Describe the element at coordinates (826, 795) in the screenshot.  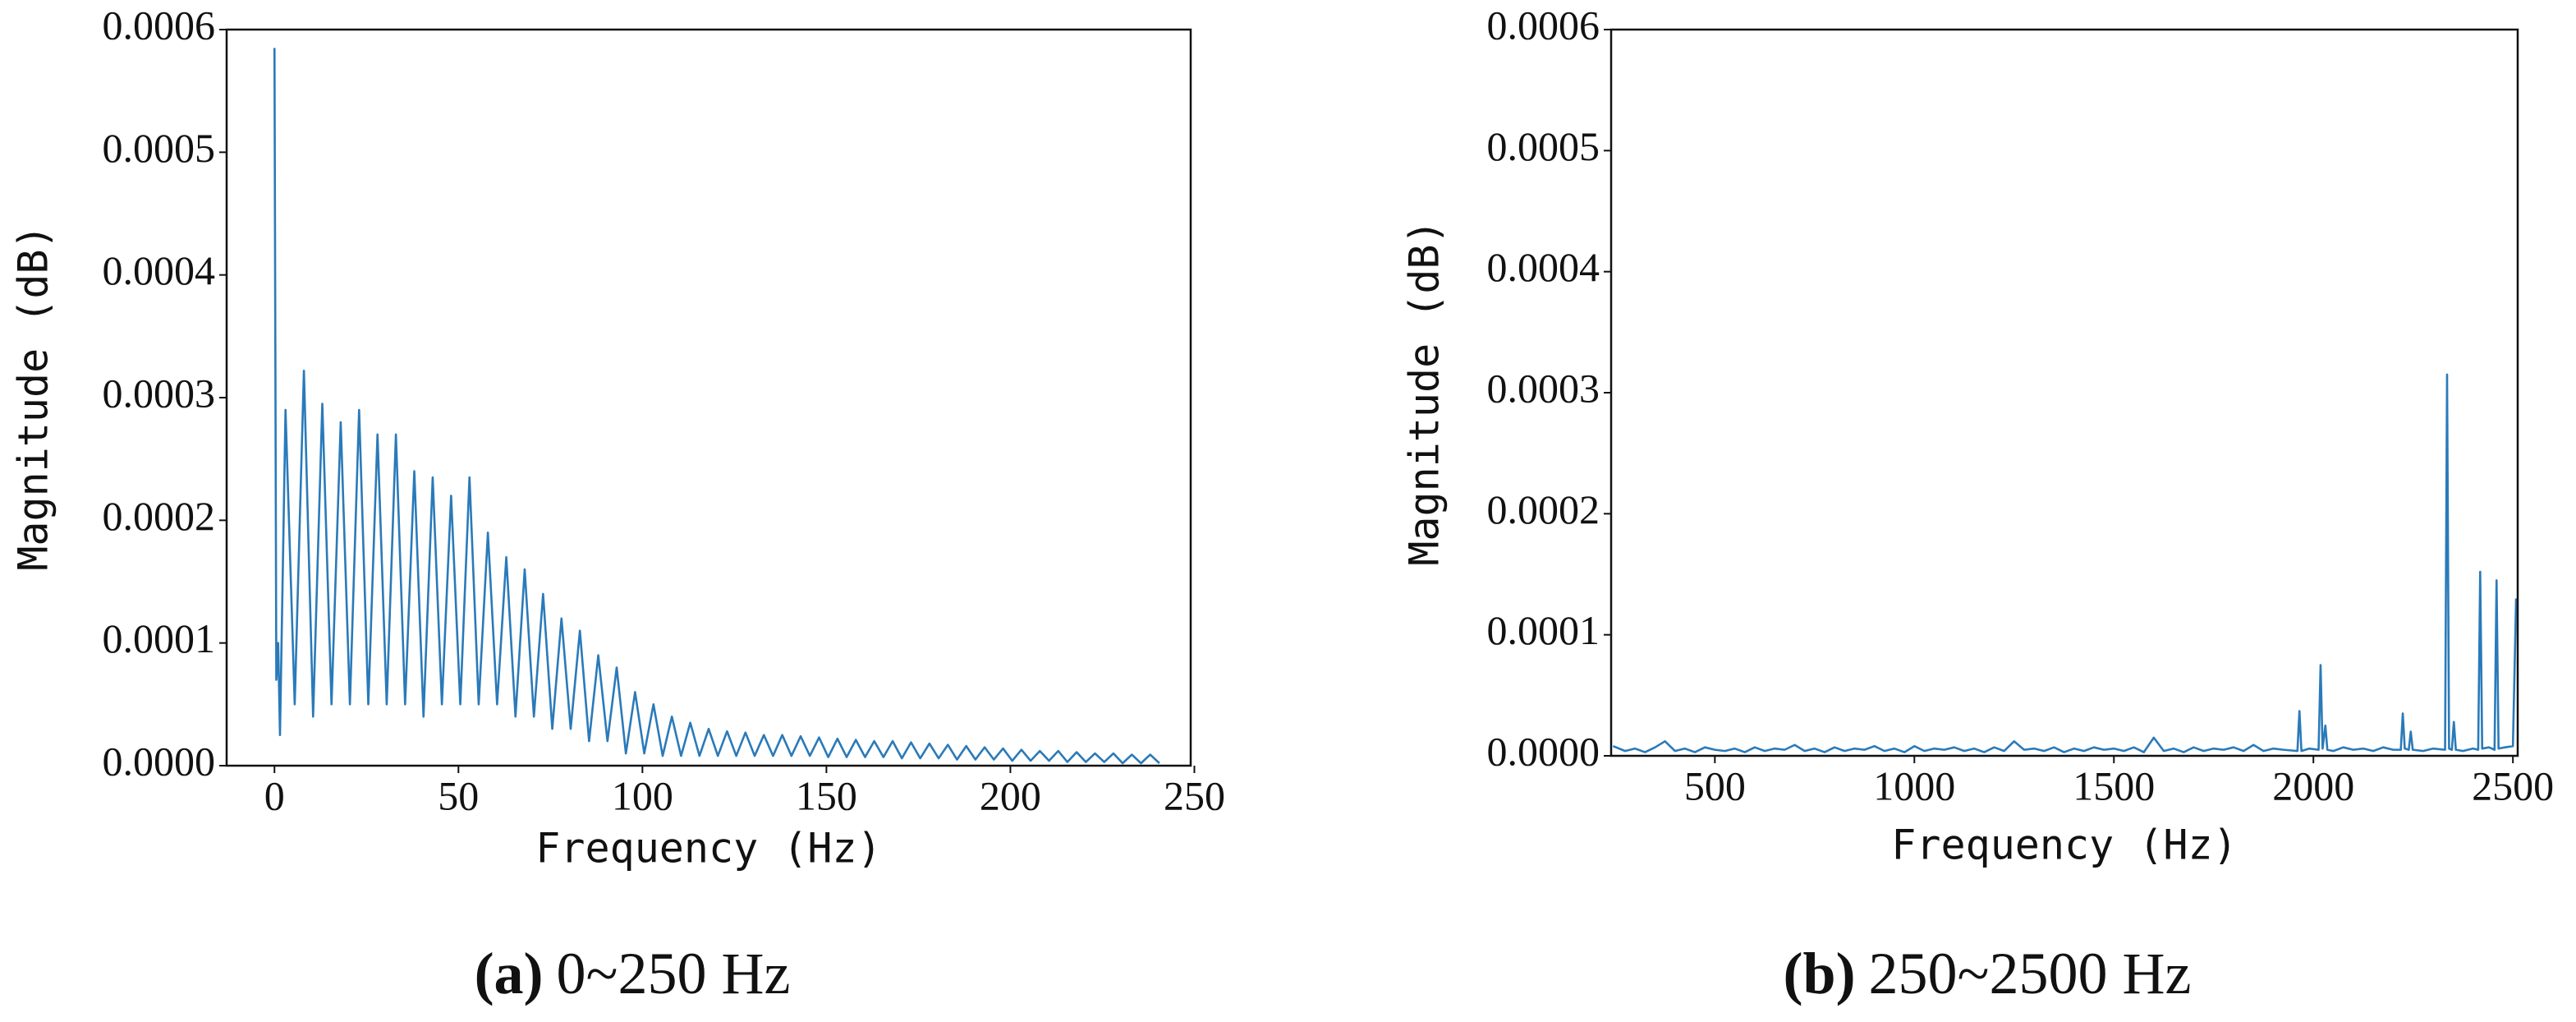
I see `x-tick-label: 150` at that location.